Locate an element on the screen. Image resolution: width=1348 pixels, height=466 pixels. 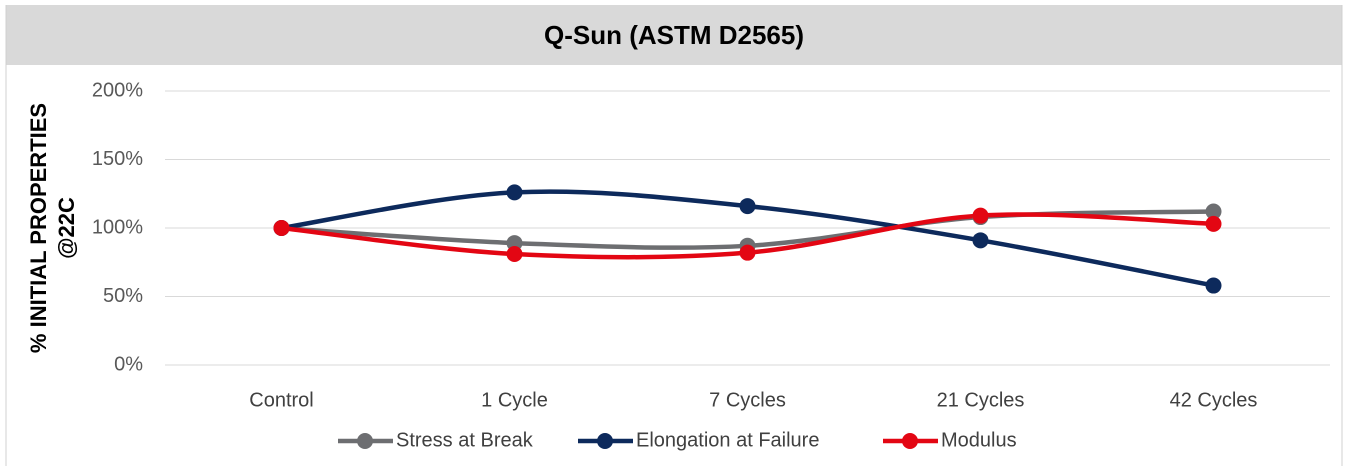
y-tick-label: 0% is located at coordinates (128, 364).